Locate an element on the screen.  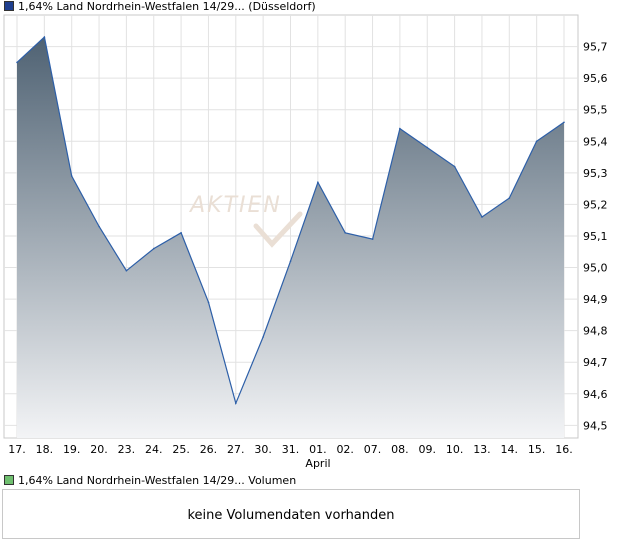
x-tick-label: 02. is located at coordinates (345, 449).